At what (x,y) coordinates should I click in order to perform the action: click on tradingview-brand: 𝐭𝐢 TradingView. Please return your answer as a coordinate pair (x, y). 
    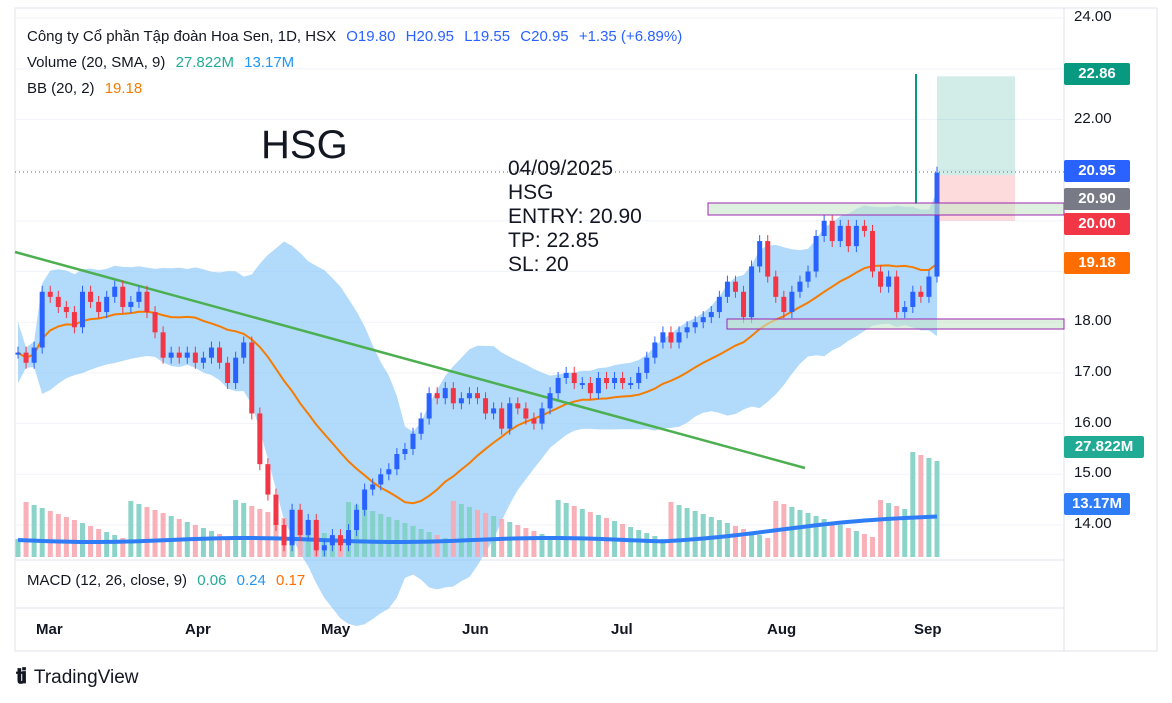
    Looking at the image, I should click on (77, 677).